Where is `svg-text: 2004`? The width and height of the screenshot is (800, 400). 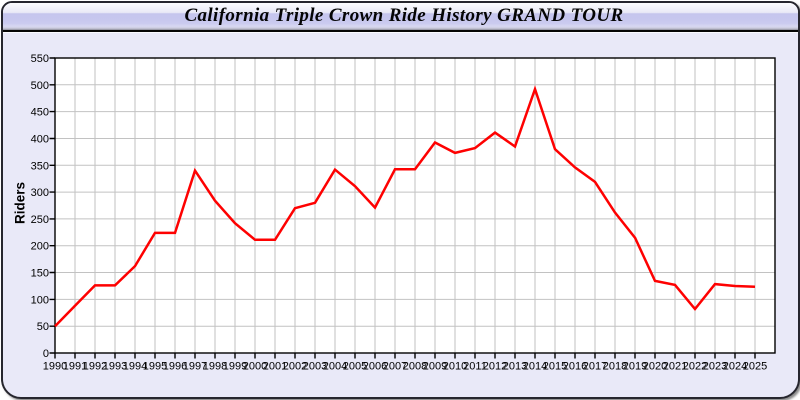
svg-text: 2004 is located at coordinates (335, 366).